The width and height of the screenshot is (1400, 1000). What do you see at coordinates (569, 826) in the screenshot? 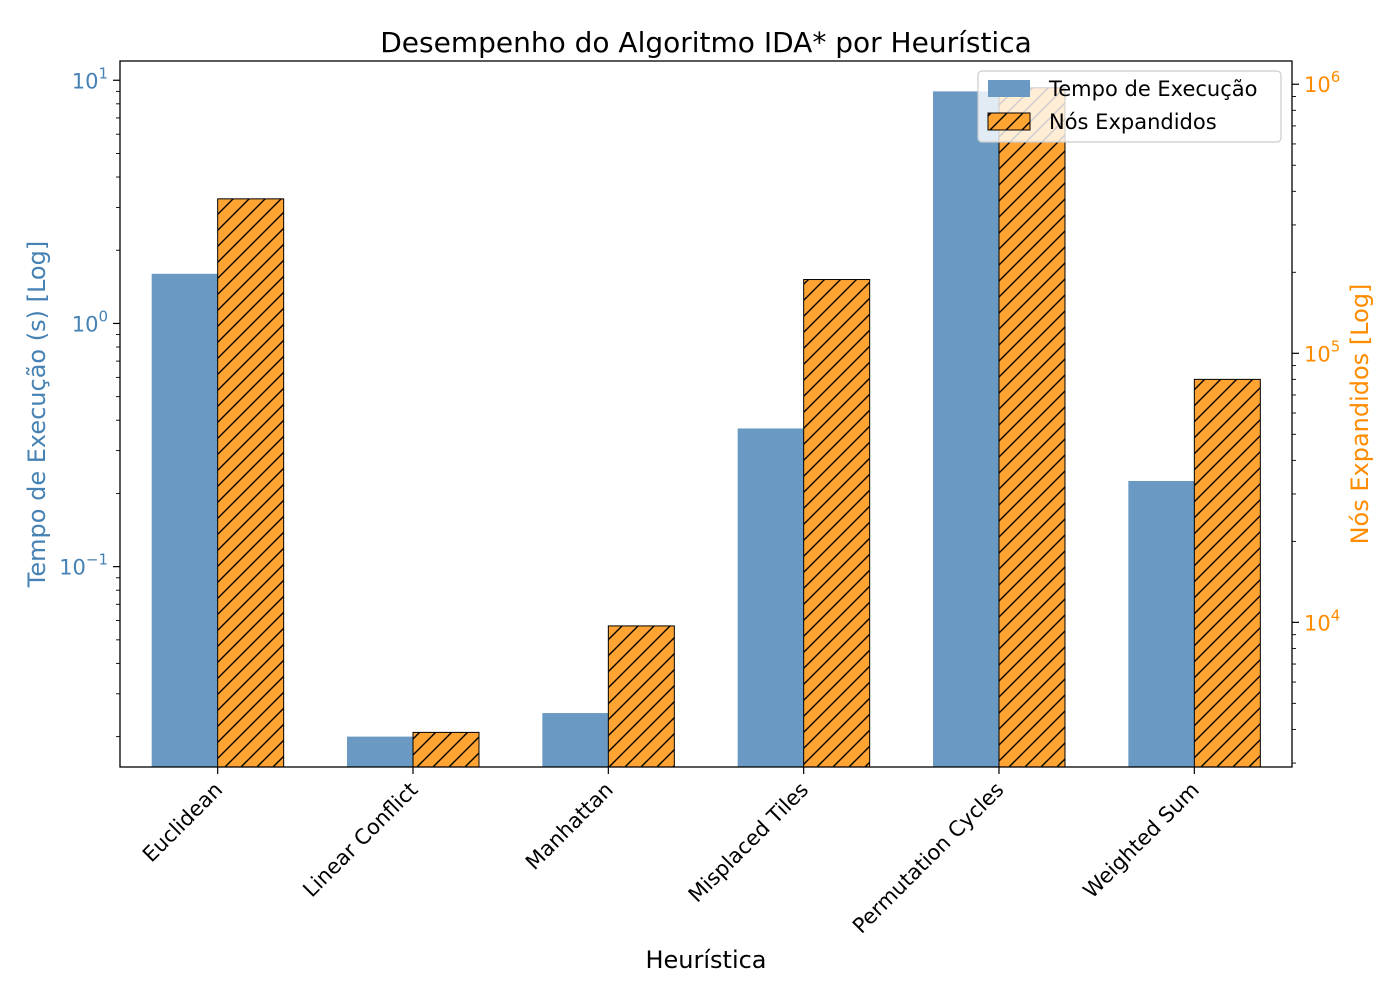
I see `category-label: Manhattan` at bounding box center [569, 826].